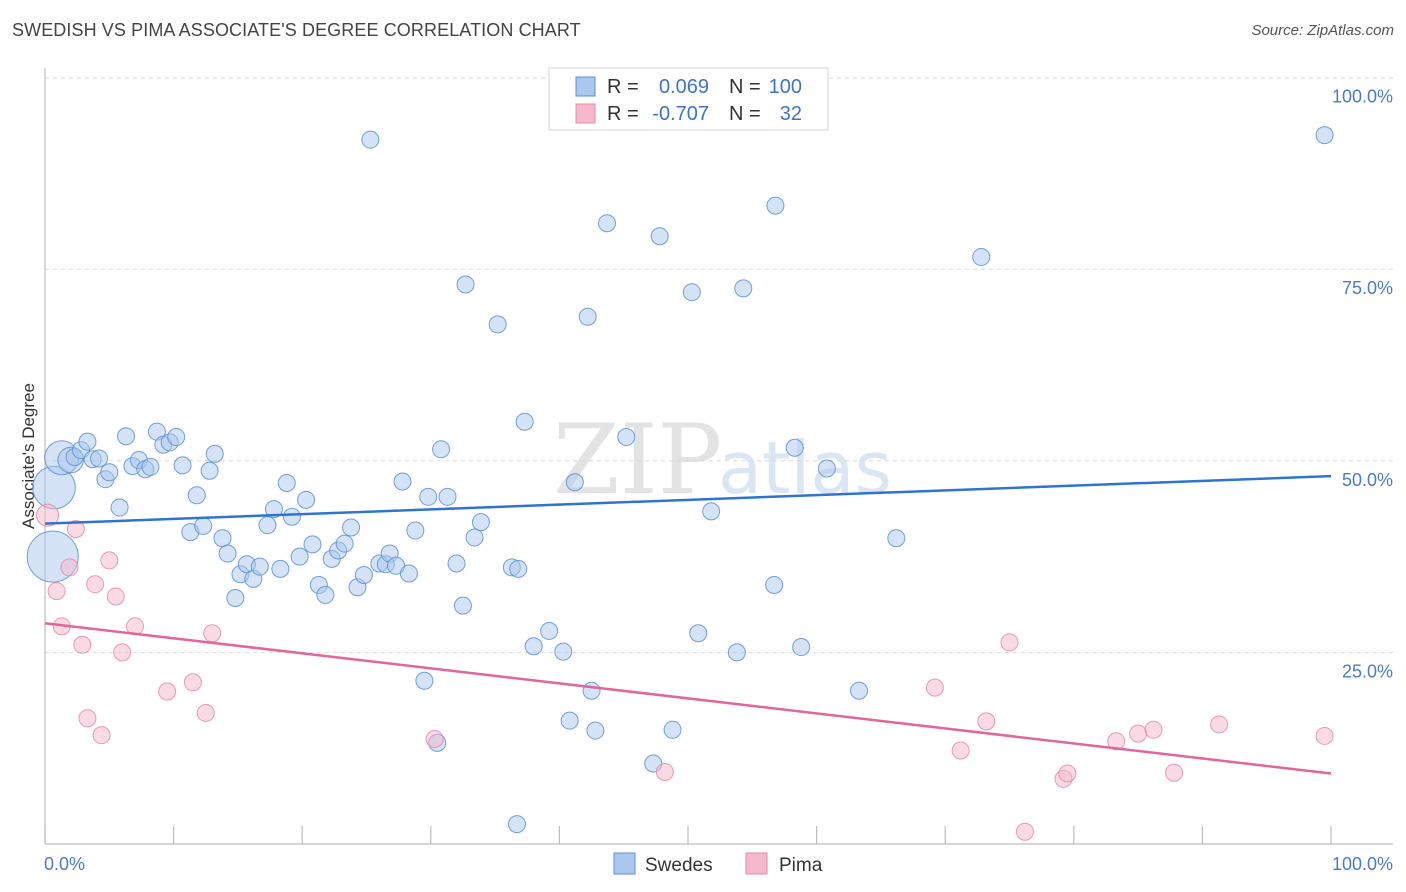  What do you see at coordinates (1362, 864) in the screenshot?
I see `x-tick-label-max: 100.0%` at bounding box center [1362, 864].